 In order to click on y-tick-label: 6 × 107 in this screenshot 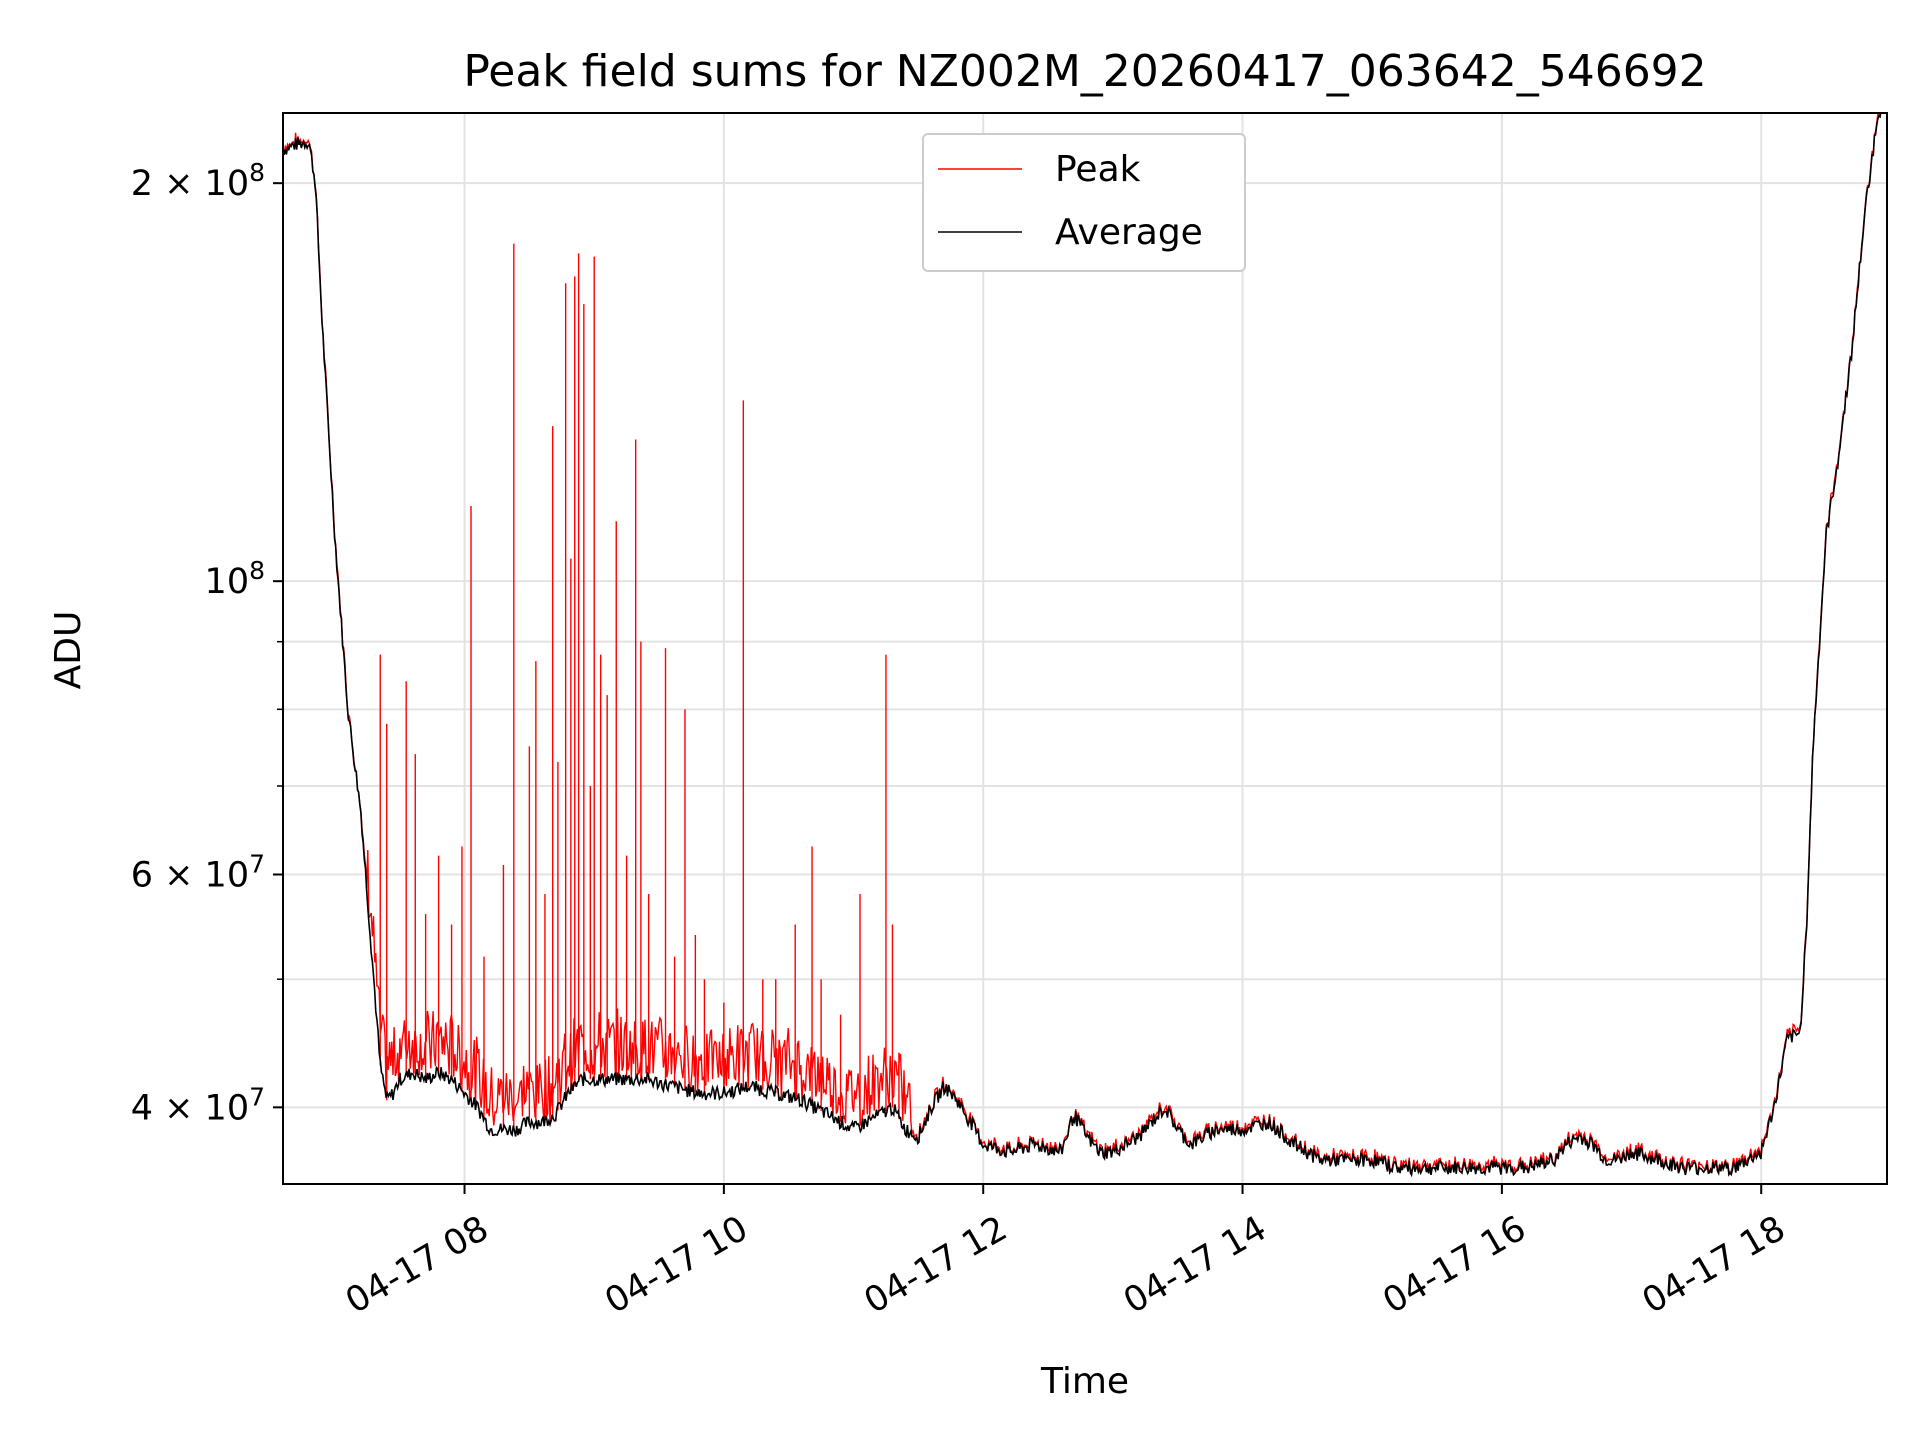, I will do `click(198, 873)`.